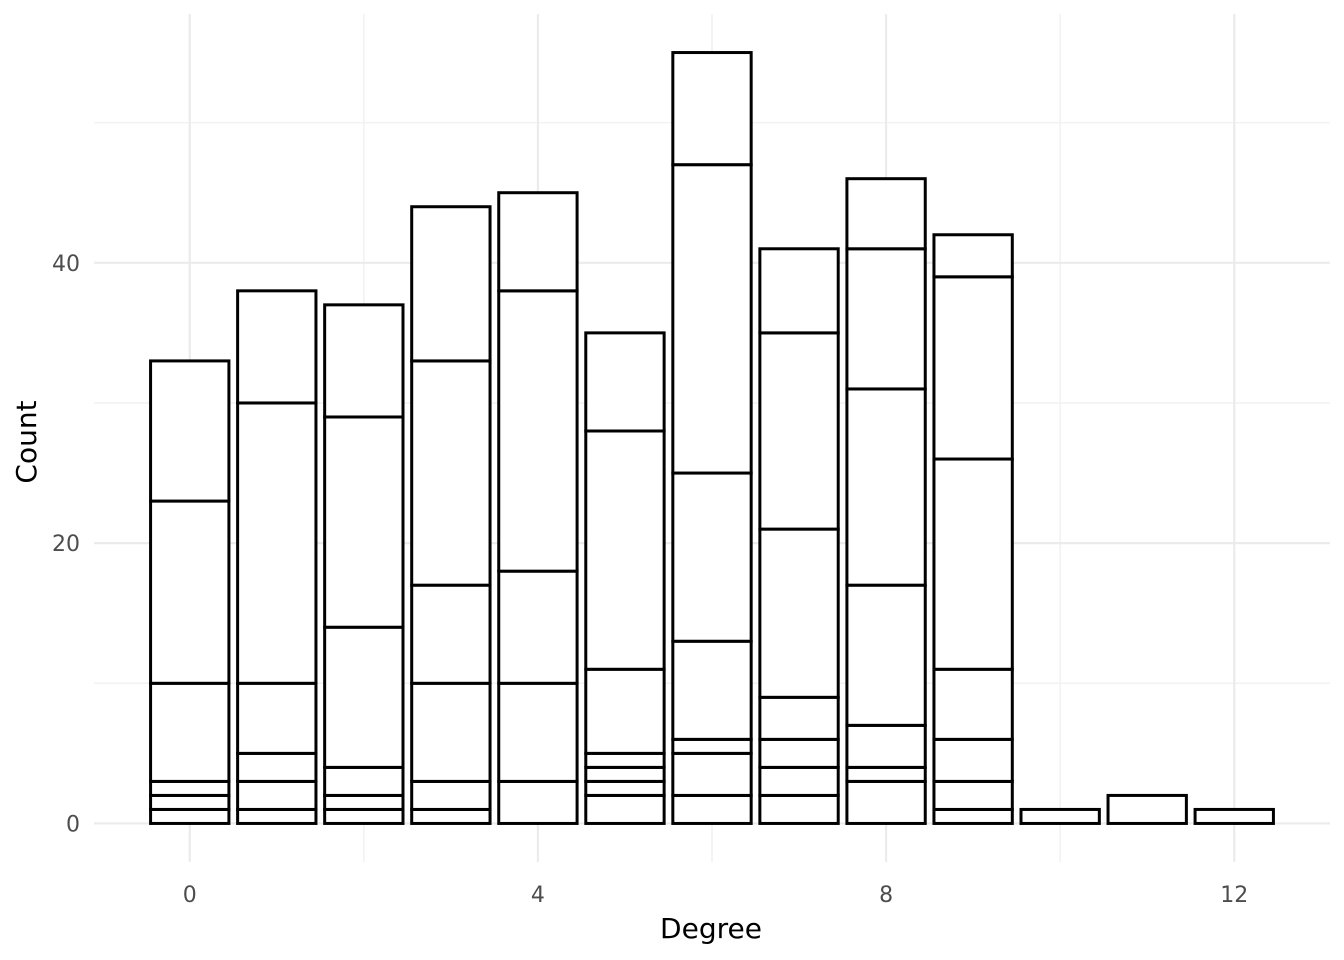  Describe the element at coordinates (73, 824) in the screenshot. I see `y-tick-label: 0` at that location.